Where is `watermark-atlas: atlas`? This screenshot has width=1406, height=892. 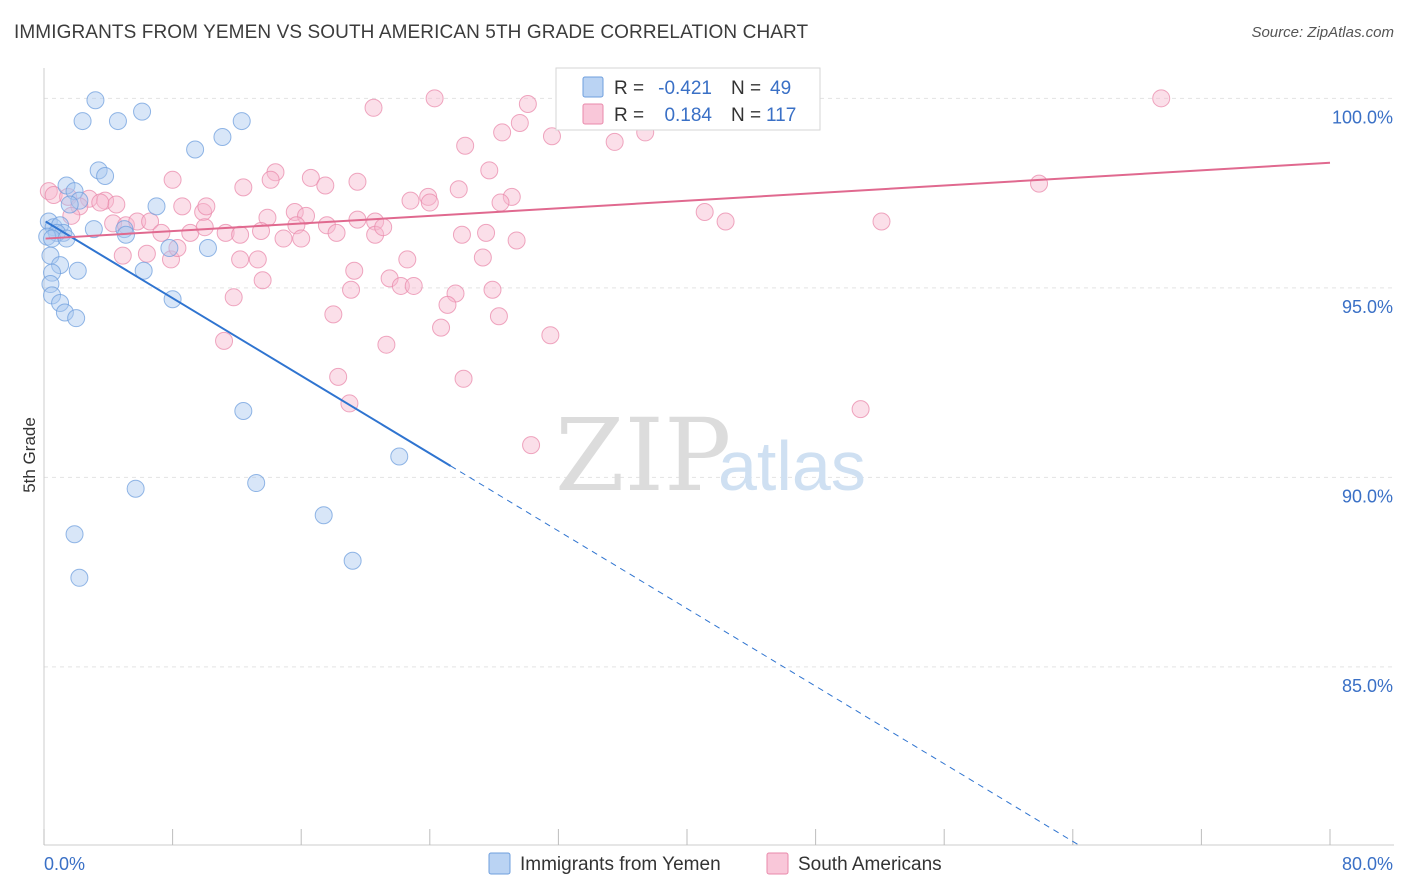 watermark-atlas: atlas is located at coordinates (792, 466).